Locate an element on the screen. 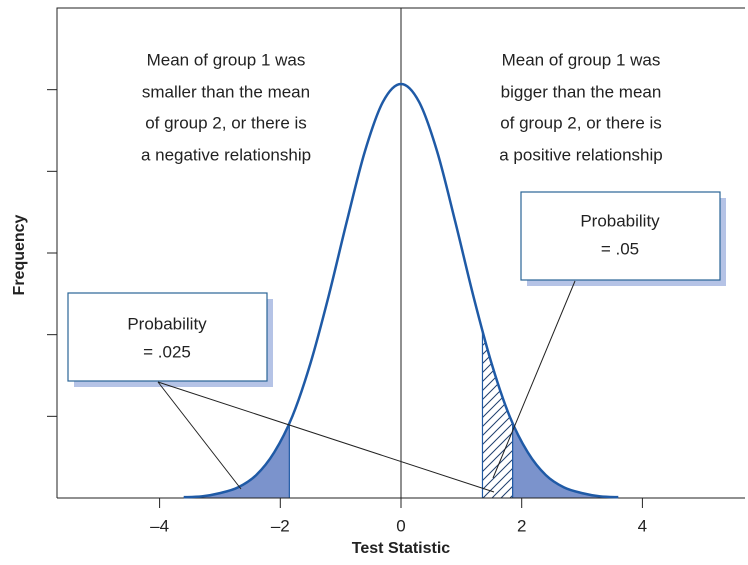 The height and width of the screenshot is (565, 748). x-axis-label: Test Statistic is located at coordinates (401, 548).